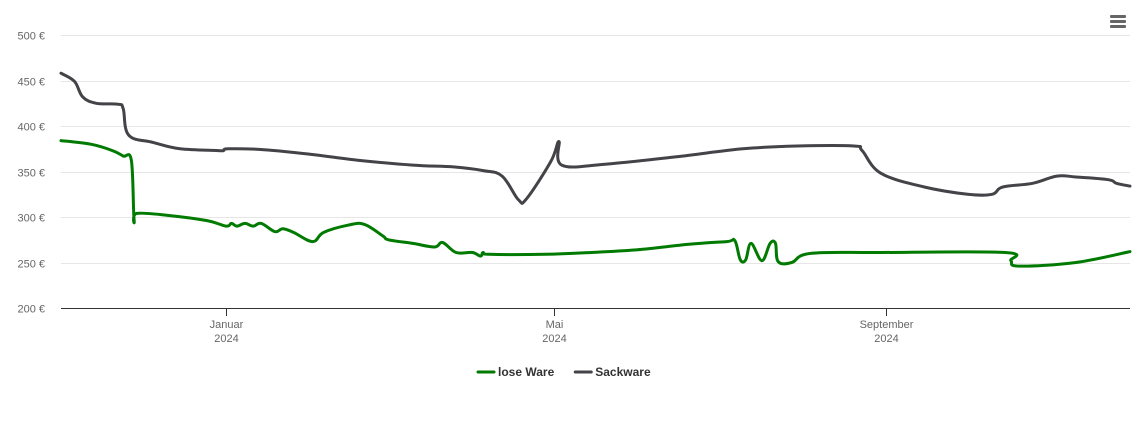  Describe the element at coordinates (31, 265) in the screenshot. I see `y-tick-label: 250 €` at that location.